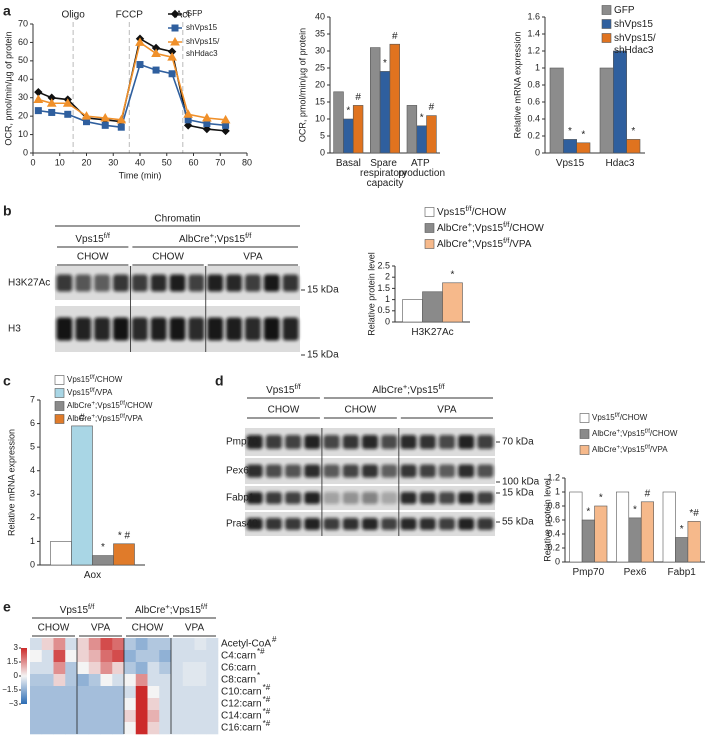 The width and height of the screenshot is (710, 737). I want to click on y-axis-label: OCR, pmol/min/µg of protein, so click(302, 85).